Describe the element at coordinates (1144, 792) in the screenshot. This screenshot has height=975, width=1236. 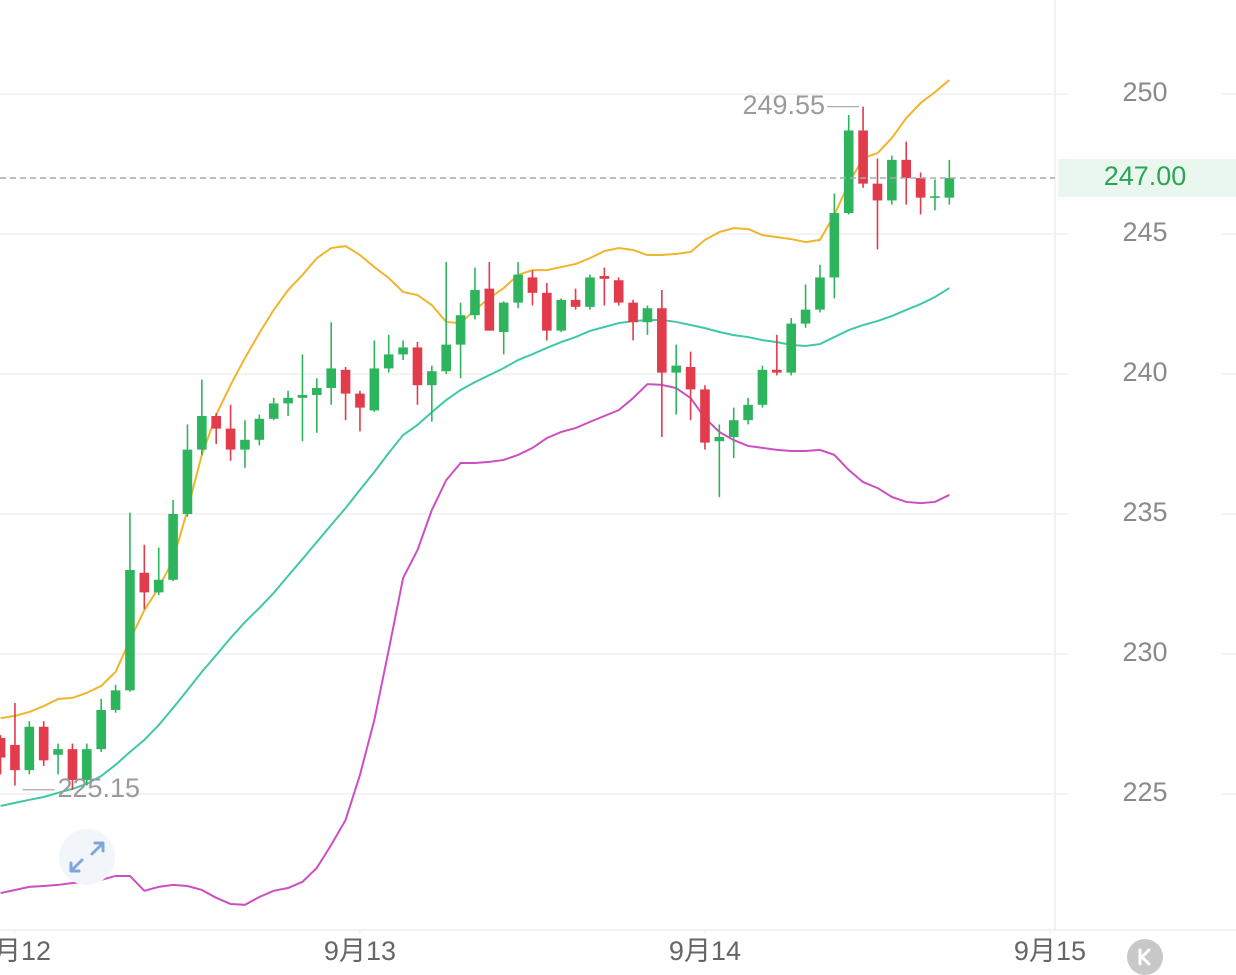
I see `y-tick-label: 225` at that location.